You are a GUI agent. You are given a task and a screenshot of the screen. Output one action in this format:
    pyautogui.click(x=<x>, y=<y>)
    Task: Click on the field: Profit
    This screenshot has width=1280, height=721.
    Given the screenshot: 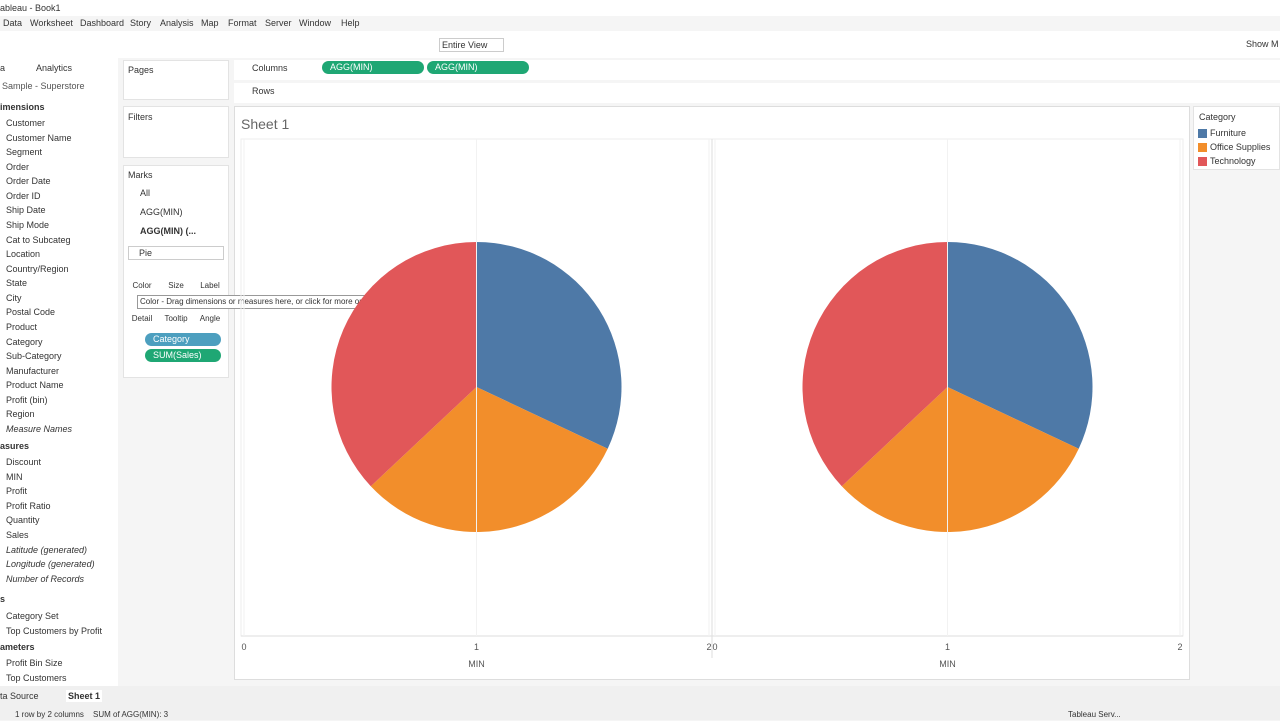 What is the action you would take?
    pyautogui.click(x=17, y=491)
    